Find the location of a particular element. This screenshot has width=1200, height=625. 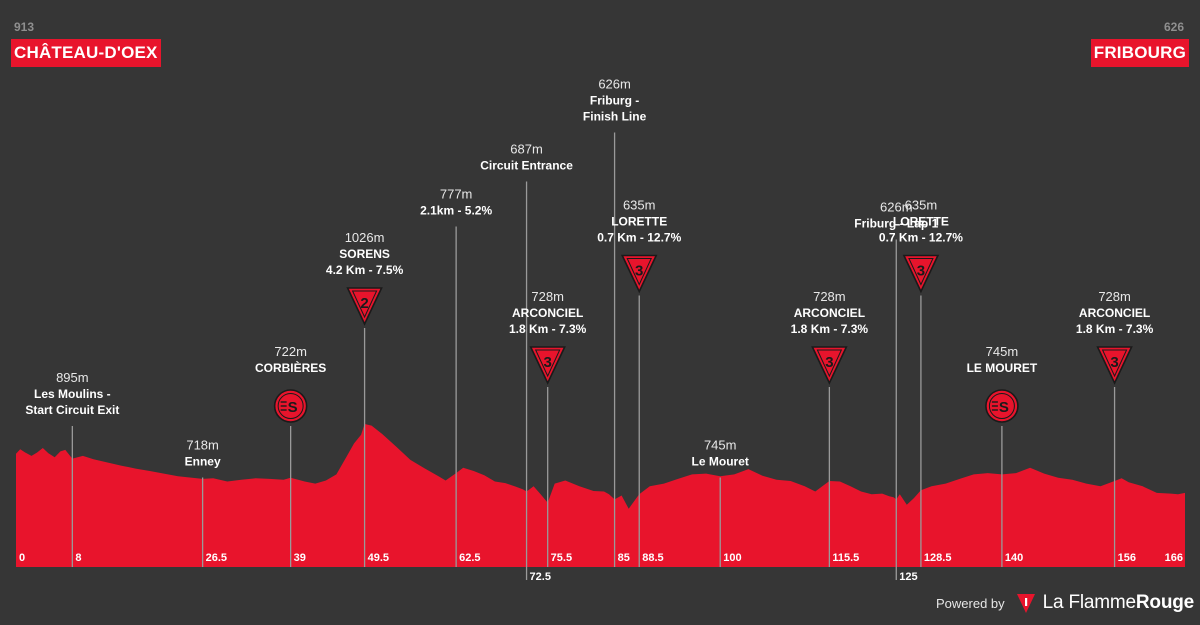

distance-tick-label: 156 is located at coordinates (1127, 558).